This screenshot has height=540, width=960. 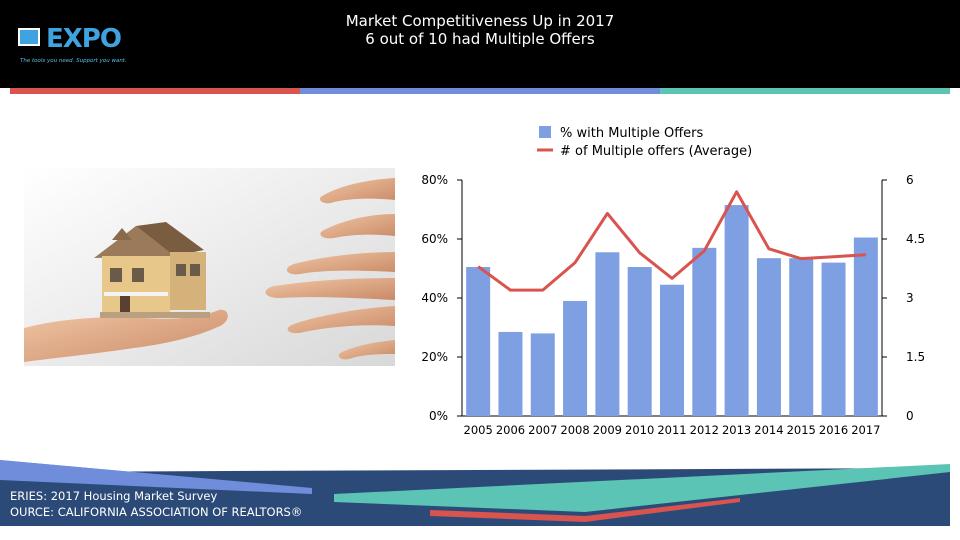 I want to click on x-tick-label-2013: 2013, so click(x=736, y=430).